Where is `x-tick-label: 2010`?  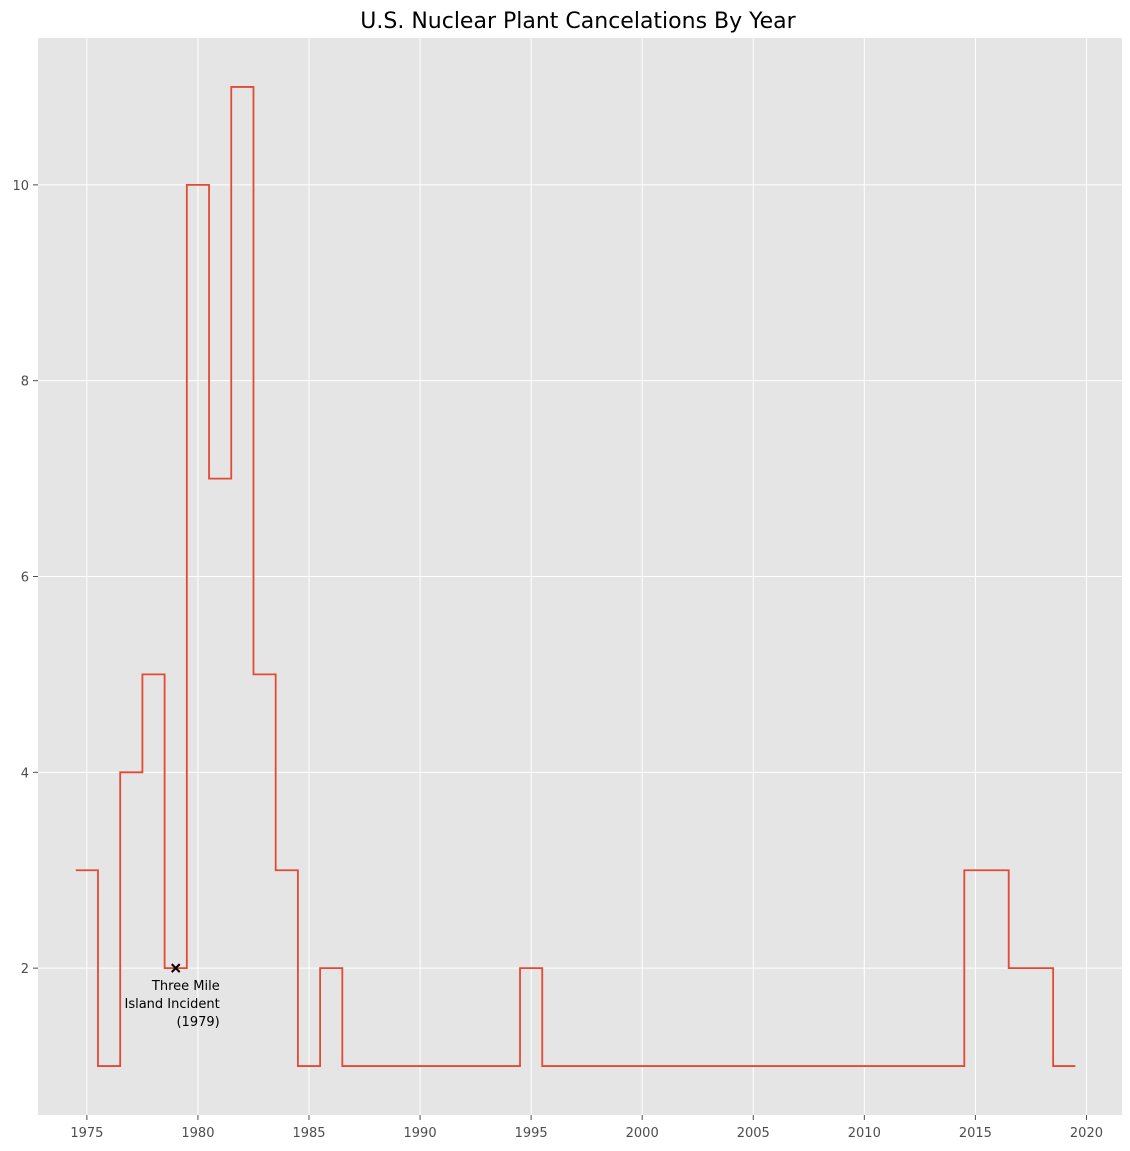 x-tick-label: 2010 is located at coordinates (864, 1133).